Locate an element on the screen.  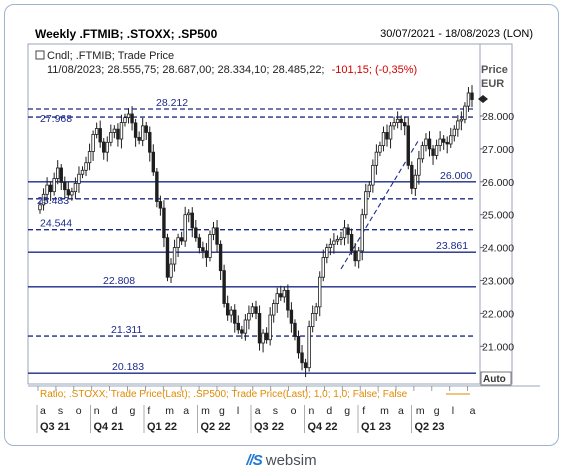
quarter-label: Q2 22 is located at coordinates (216, 427).